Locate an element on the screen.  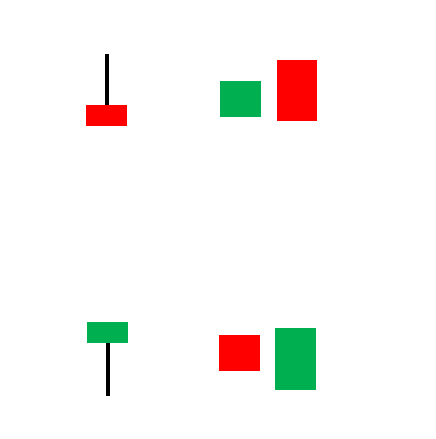
bullish-tall-candle-body is located at coordinates (295, 359).